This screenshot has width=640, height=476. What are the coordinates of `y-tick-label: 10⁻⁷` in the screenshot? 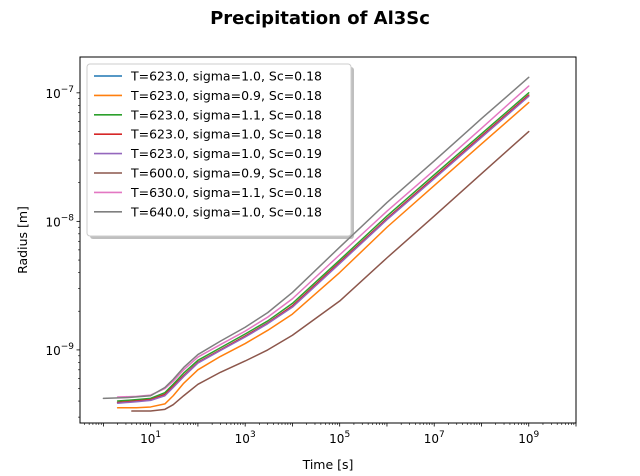 It's located at (59, 93).